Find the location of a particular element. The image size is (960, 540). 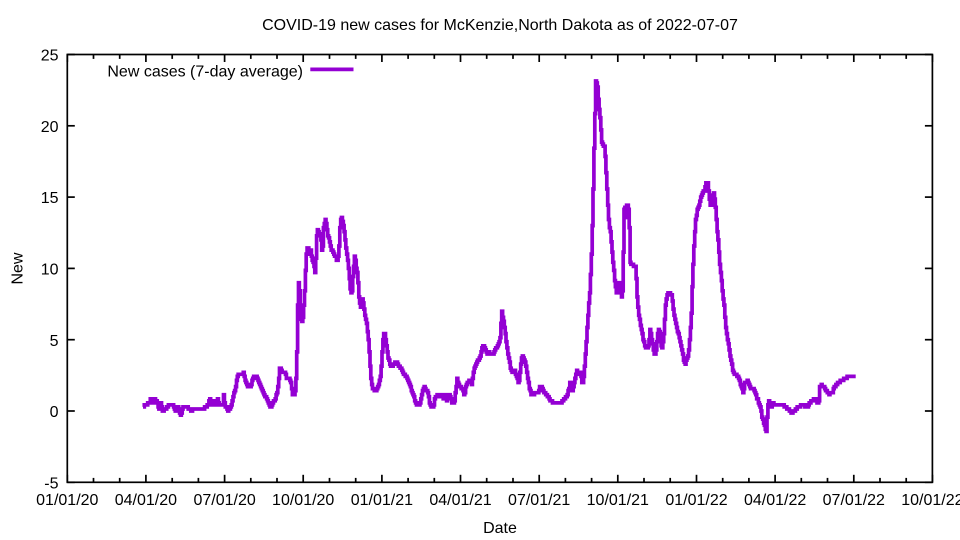

svg-text: 5 is located at coordinates (54, 341).